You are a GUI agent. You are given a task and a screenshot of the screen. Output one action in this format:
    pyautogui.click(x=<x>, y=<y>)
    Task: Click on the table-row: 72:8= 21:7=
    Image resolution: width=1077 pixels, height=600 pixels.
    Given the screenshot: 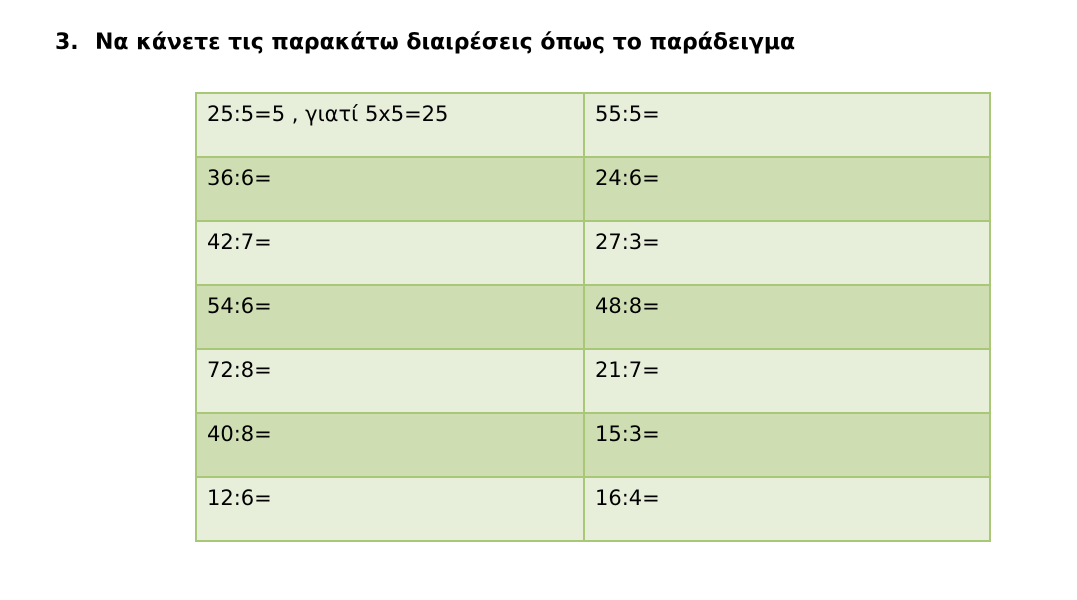 What is the action you would take?
    pyautogui.click(x=593, y=381)
    